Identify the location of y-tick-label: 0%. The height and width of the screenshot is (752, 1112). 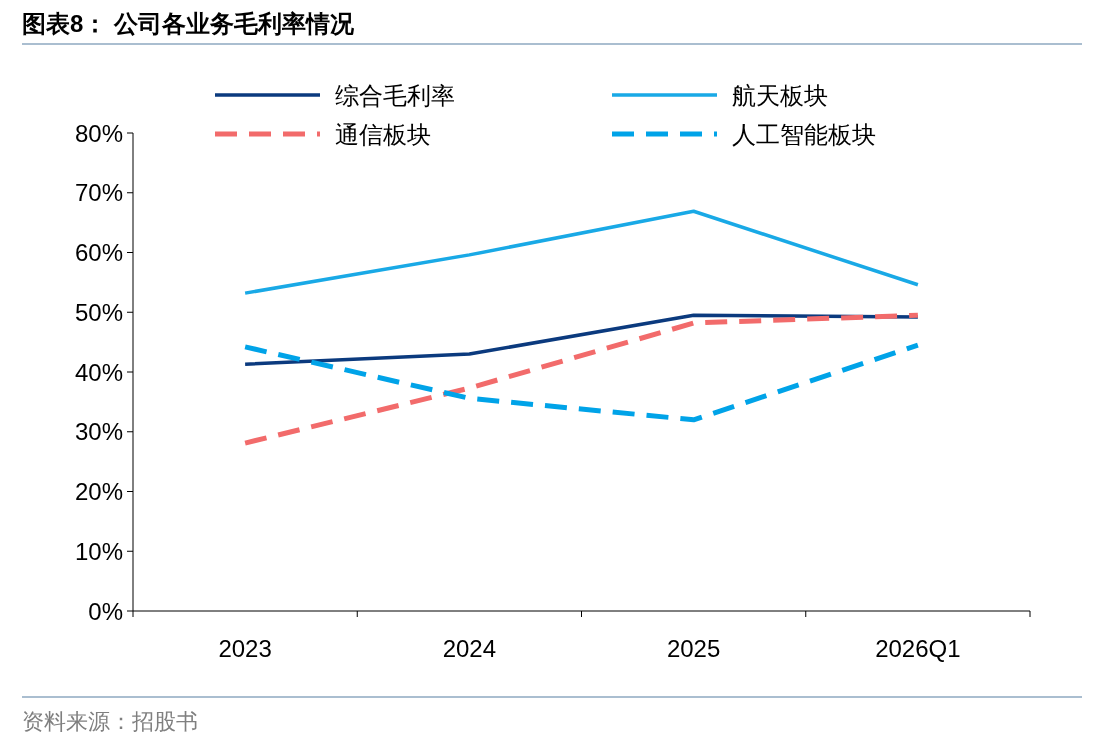
(105, 611).